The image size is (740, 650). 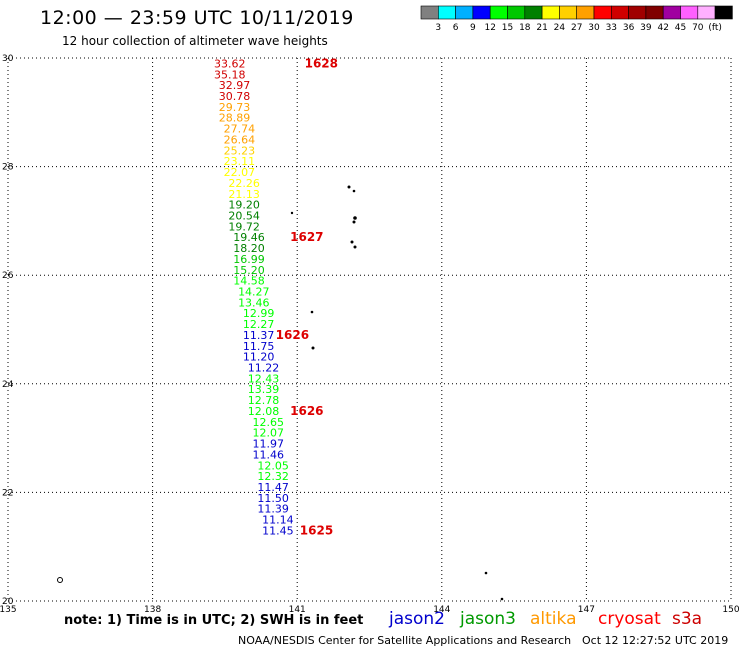 I want to click on legend-label: 9, so click(x=473, y=28).